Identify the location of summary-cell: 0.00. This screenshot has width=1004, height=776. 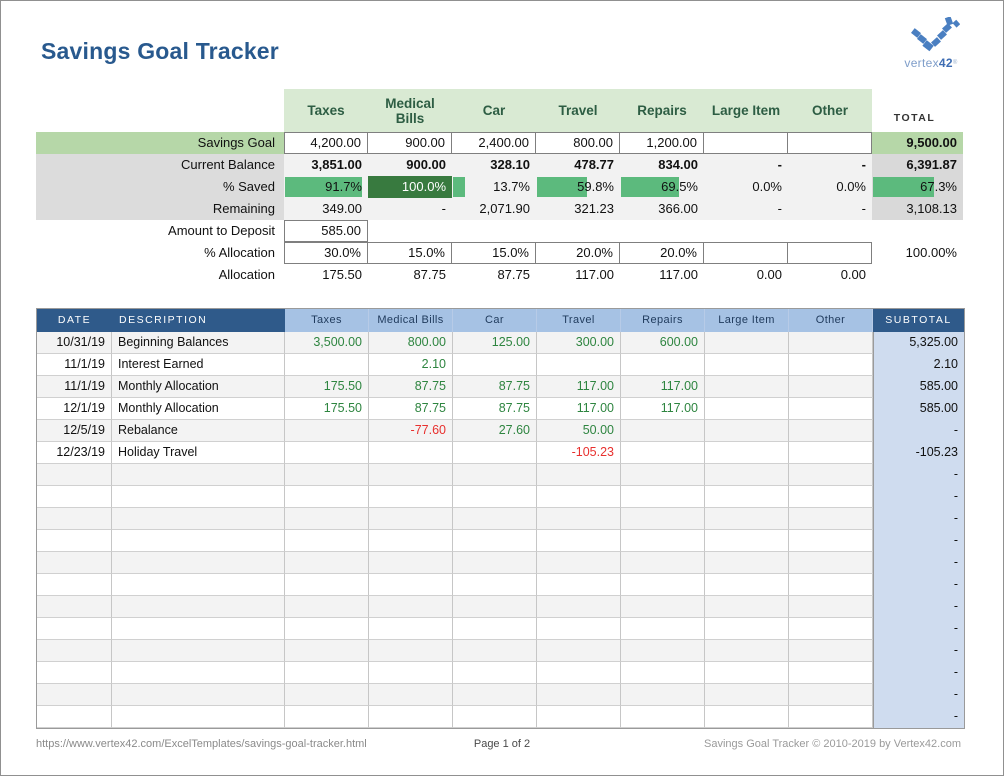
(746, 275).